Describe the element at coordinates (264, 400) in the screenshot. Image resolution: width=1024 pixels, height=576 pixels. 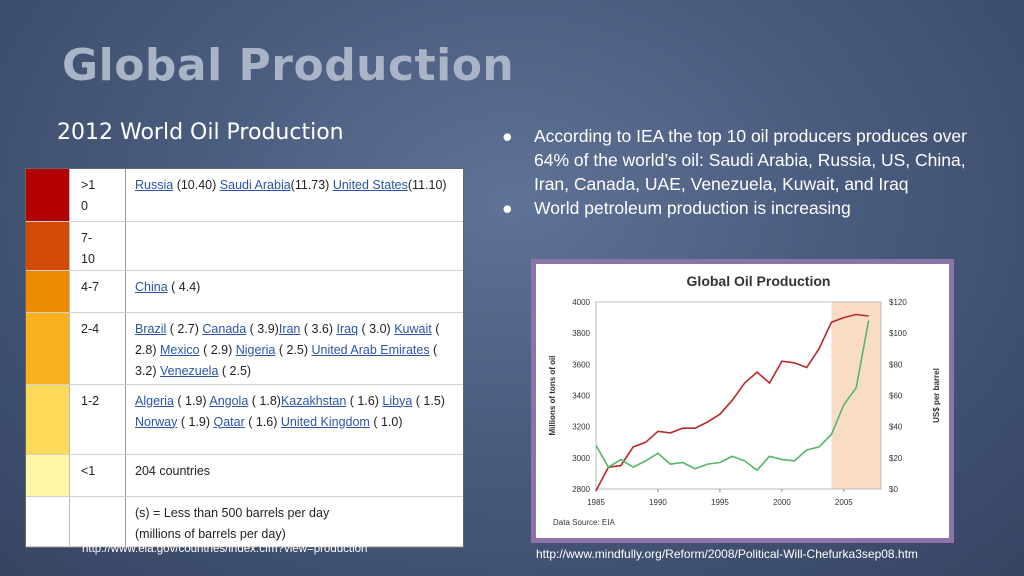
I see `country-value: ( 1.8)` at that location.